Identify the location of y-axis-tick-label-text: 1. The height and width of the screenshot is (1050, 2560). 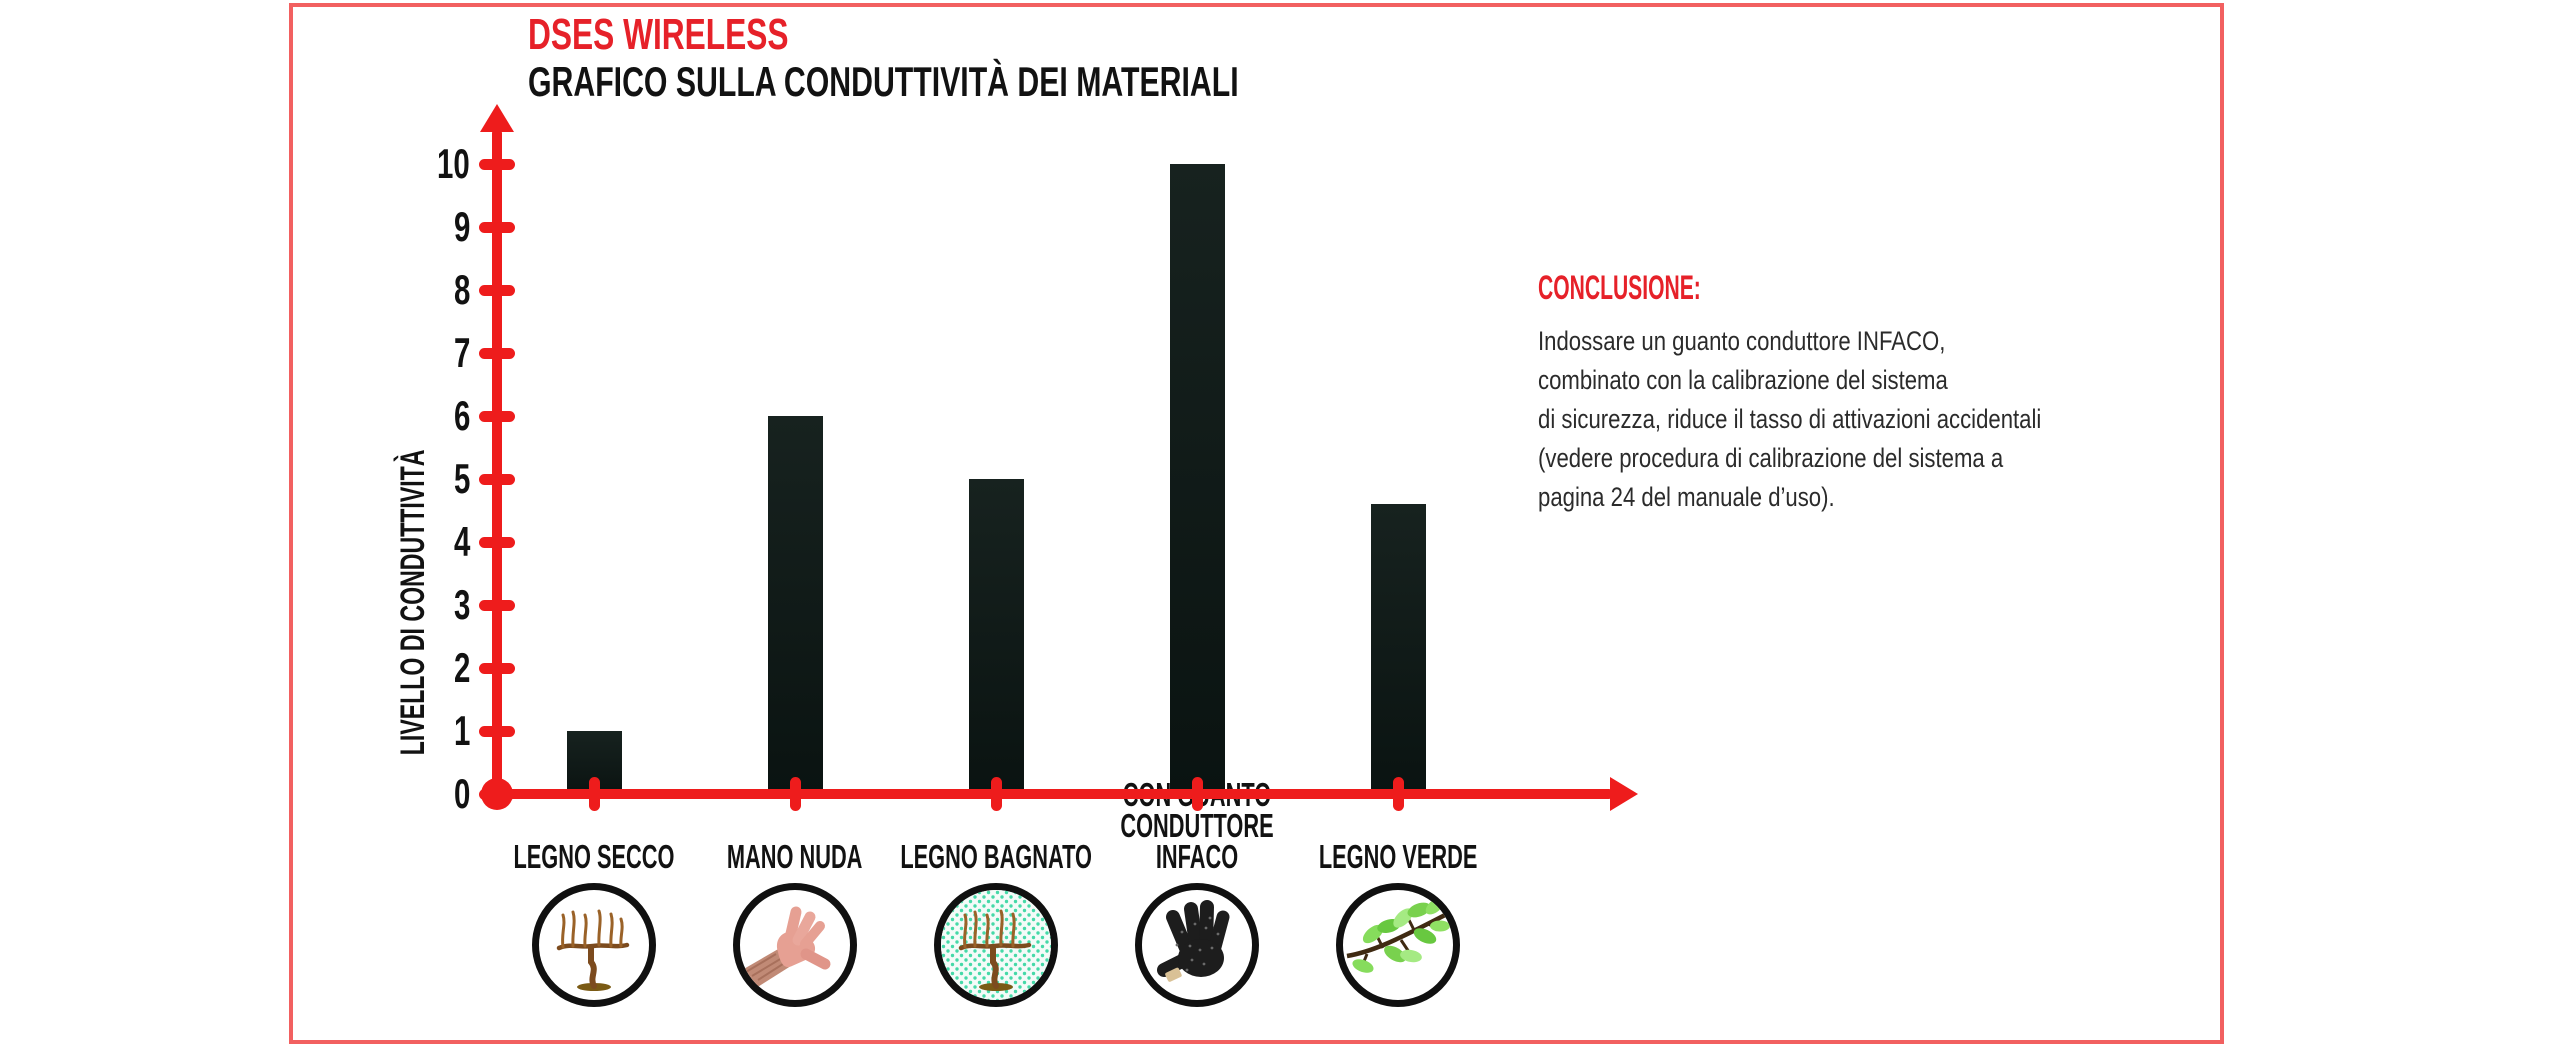
(461, 730).